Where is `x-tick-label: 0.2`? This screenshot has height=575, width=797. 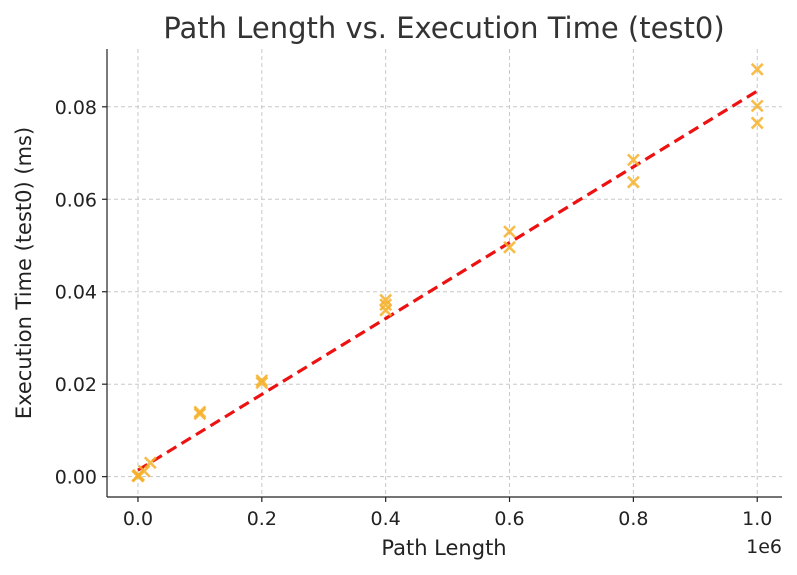
x-tick-label: 0.2 is located at coordinates (262, 519).